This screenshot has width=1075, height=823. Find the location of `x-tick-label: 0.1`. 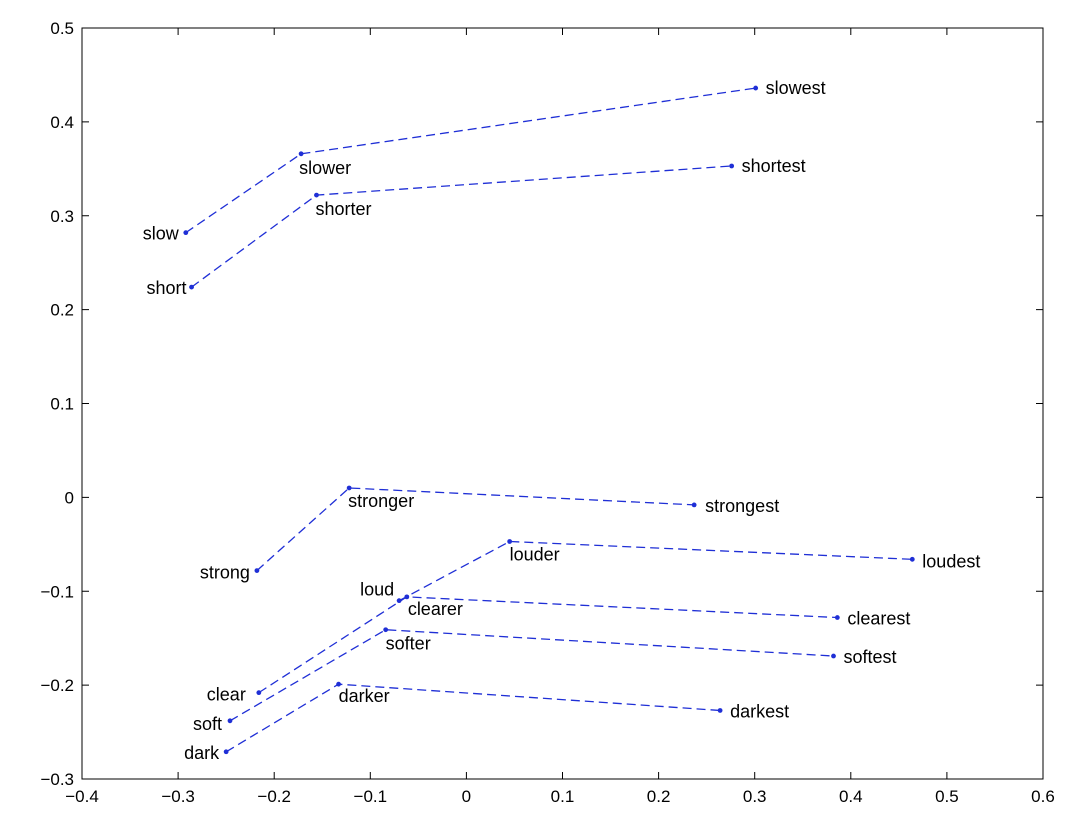

x-tick-label: 0.1 is located at coordinates (563, 796).